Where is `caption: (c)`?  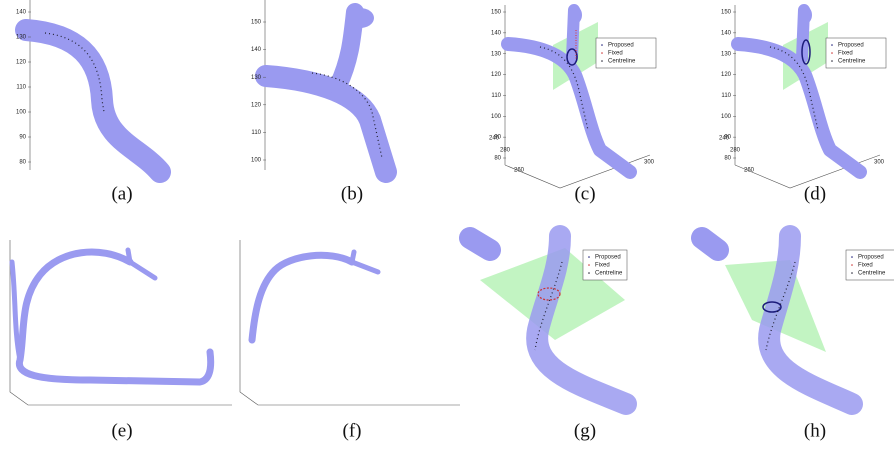 caption: (c) is located at coordinates (584, 193).